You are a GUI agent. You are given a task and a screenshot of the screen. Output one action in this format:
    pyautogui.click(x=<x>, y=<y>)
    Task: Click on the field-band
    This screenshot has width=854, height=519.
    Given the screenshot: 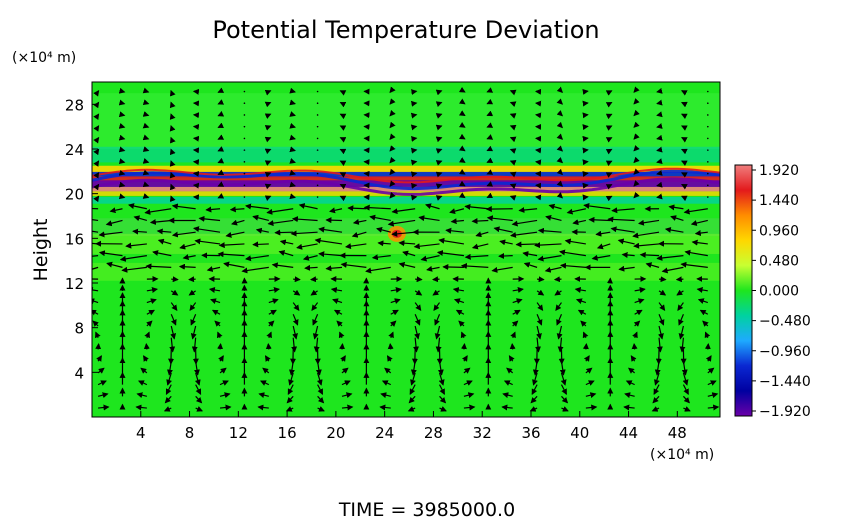 What is the action you would take?
    pyautogui.click(x=406, y=154)
    